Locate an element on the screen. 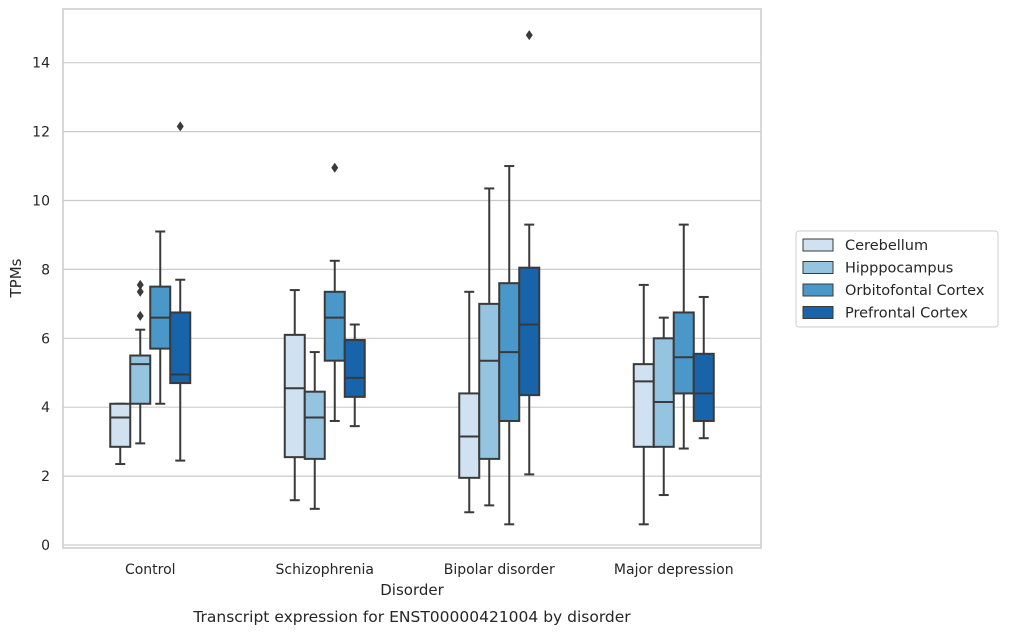  x-tick-label: Schizophrenia is located at coordinates (325, 570).